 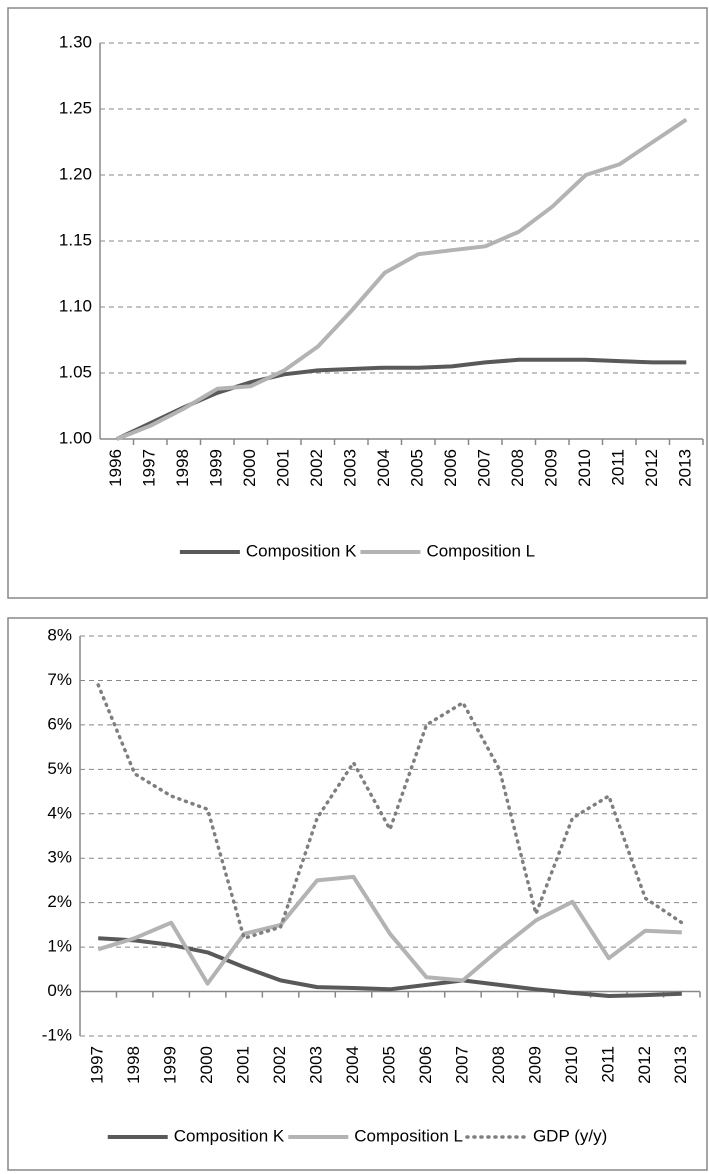 What do you see at coordinates (75, 41) in the screenshot?
I see `y-tick-label: 1.30` at bounding box center [75, 41].